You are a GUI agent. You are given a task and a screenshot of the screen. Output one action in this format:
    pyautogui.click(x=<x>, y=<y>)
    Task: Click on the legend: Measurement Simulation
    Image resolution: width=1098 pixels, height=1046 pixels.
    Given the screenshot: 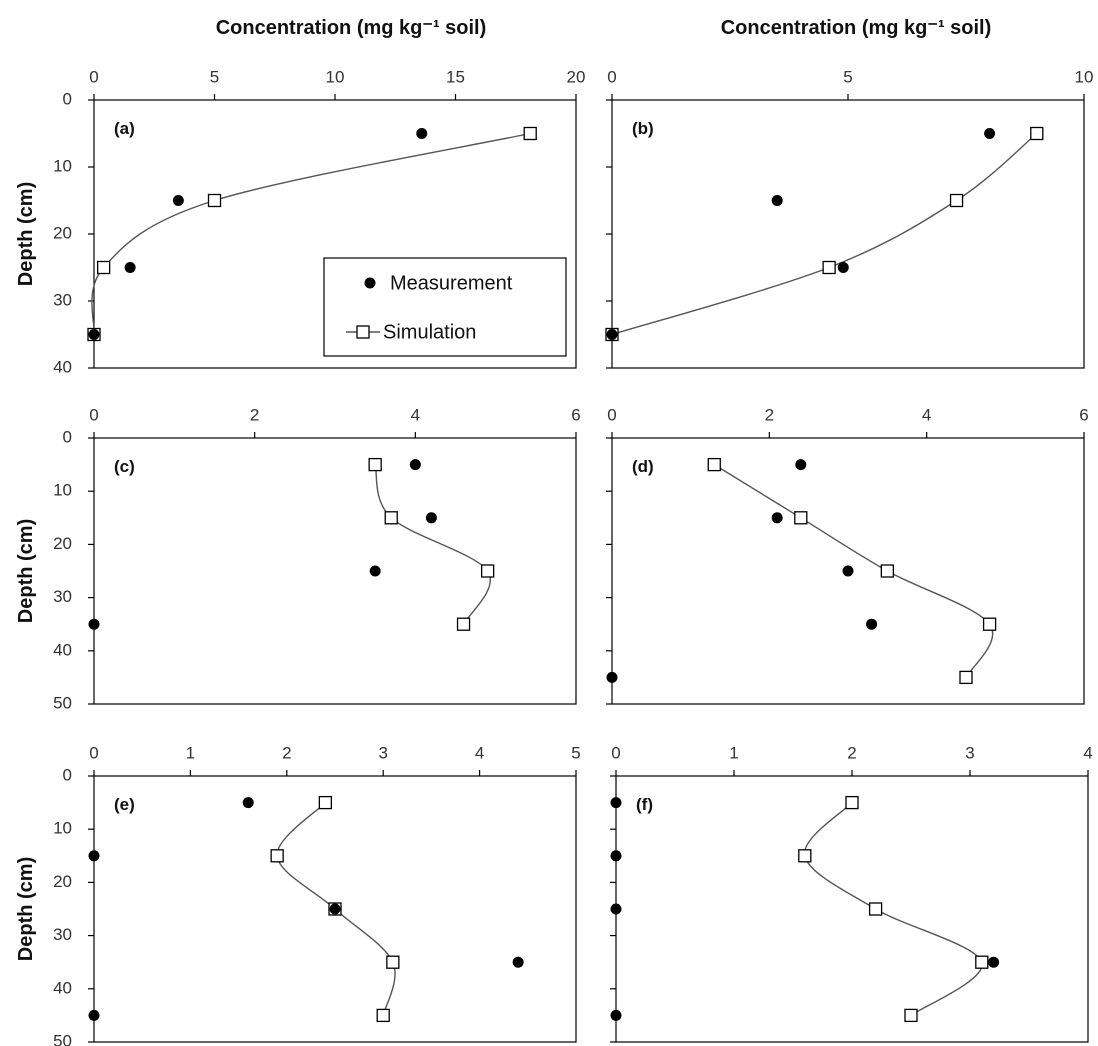 What is the action you would take?
    pyautogui.click(x=445, y=307)
    